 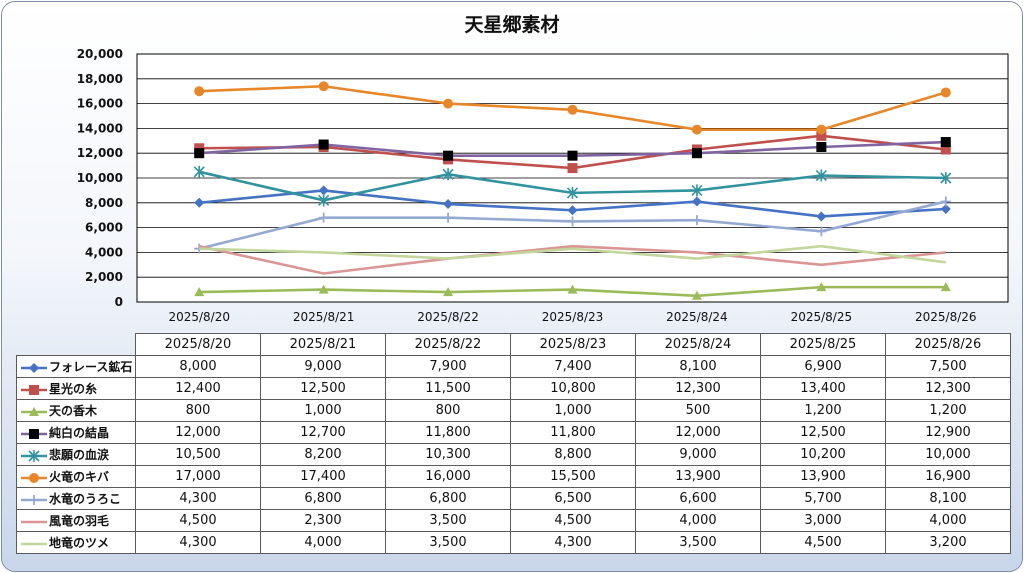 I want to click on data-table-cell: 8,200, so click(x=323, y=454).